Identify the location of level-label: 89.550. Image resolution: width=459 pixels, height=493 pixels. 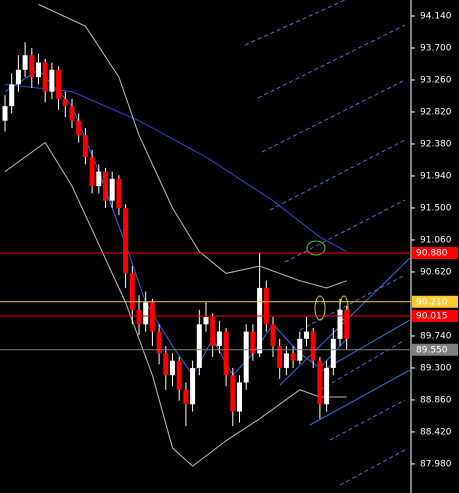
(432, 350).